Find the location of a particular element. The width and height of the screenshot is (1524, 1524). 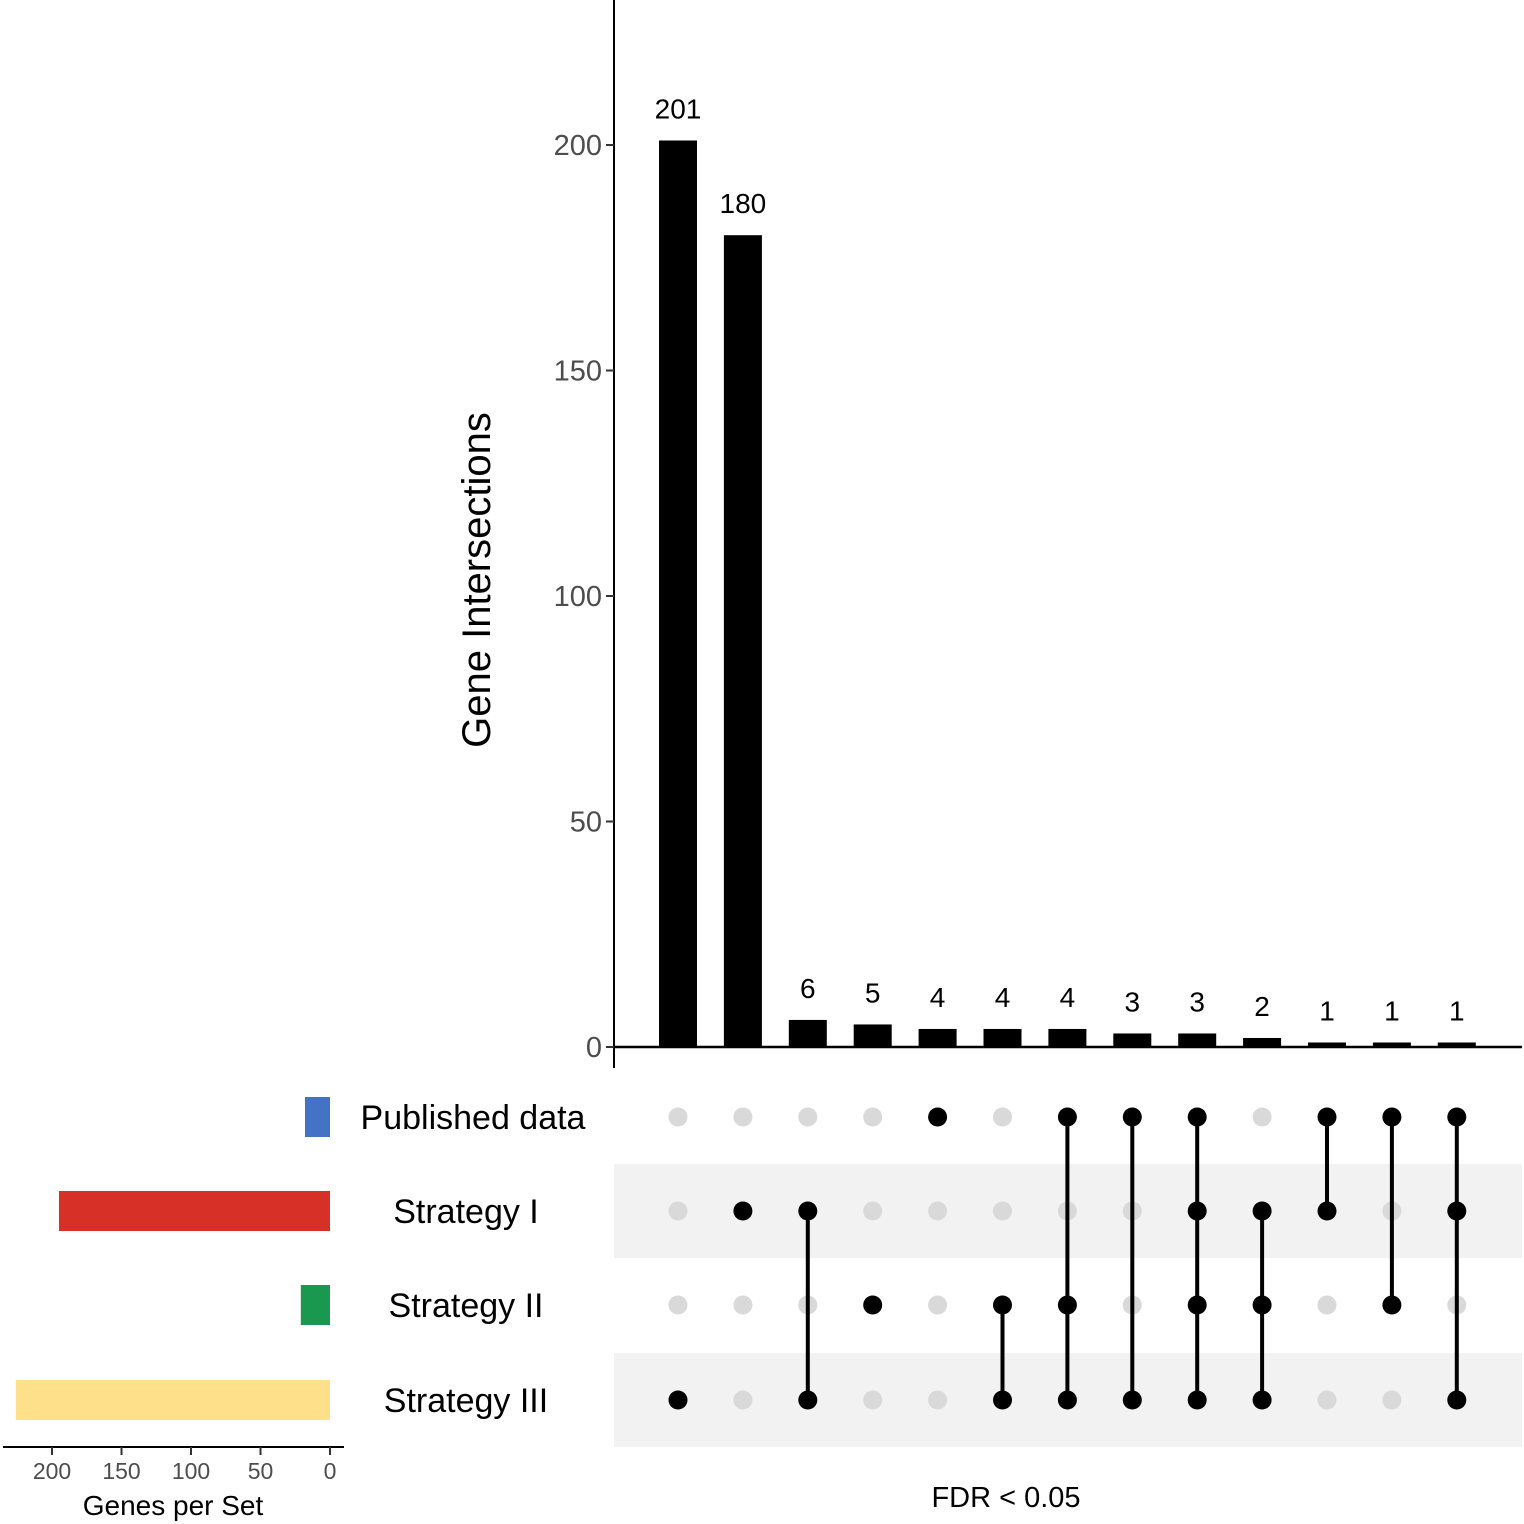

set-label: Strategy I is located at coordinates (466, 1212).